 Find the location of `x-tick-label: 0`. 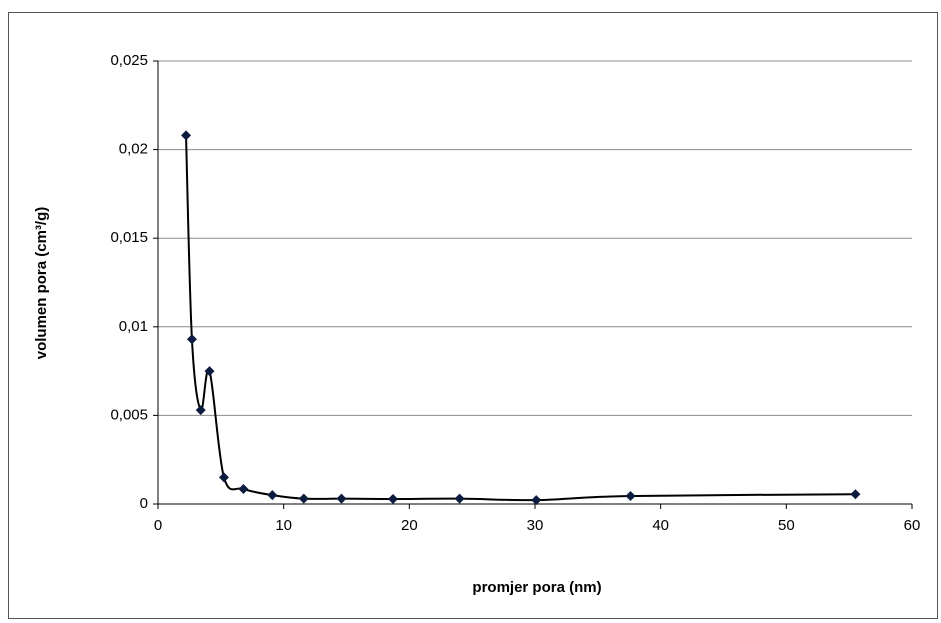

x-tick-label: 0 is located at coordinates (158, 525).